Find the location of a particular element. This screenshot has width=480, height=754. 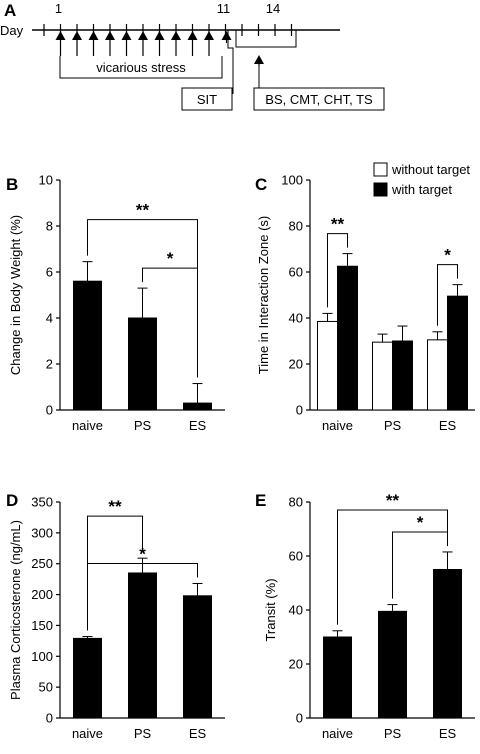

y-tick-label: 2 is located at coordinates (49, 364).